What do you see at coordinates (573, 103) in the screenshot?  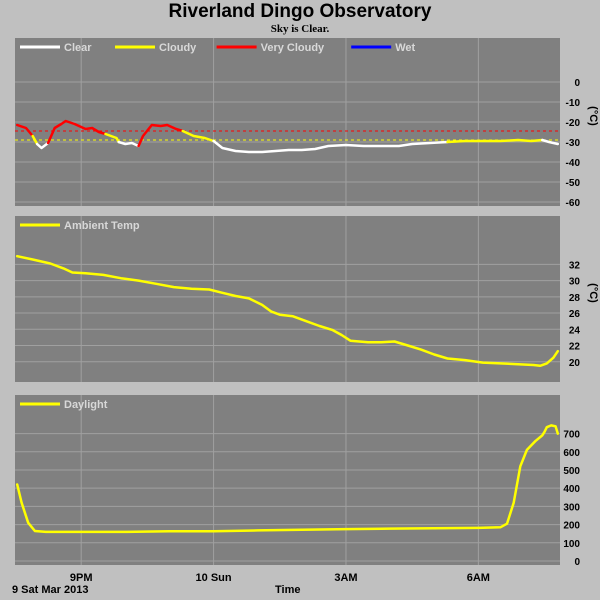 I see `y-tick-label: -10` at bounding box center [573, 103].